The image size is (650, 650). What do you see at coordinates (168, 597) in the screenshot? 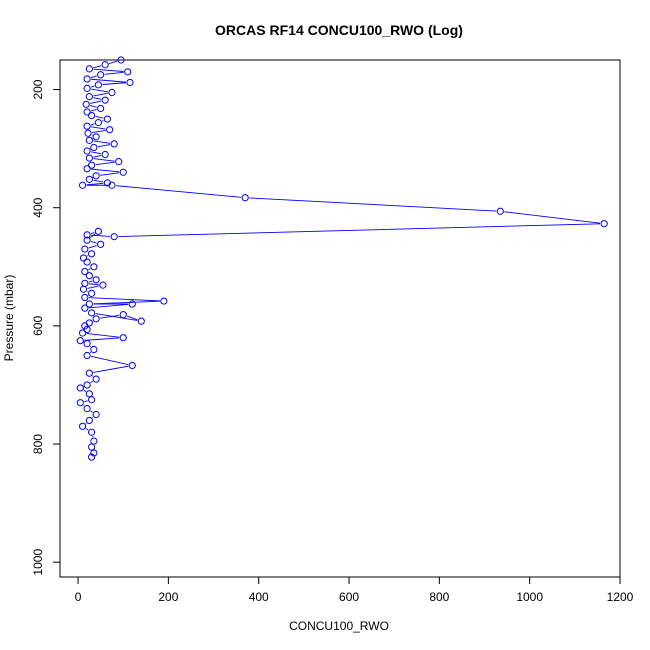
I see `x-tick-label: 200` at bounding box center [168, 597].